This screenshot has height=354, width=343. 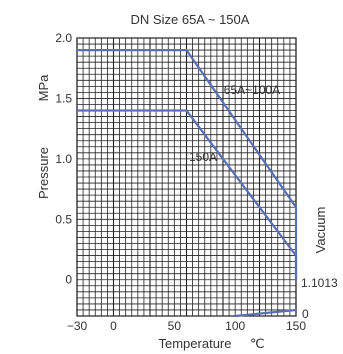 I want to click on y-tick-label: 0, so click(x=68, y=280).